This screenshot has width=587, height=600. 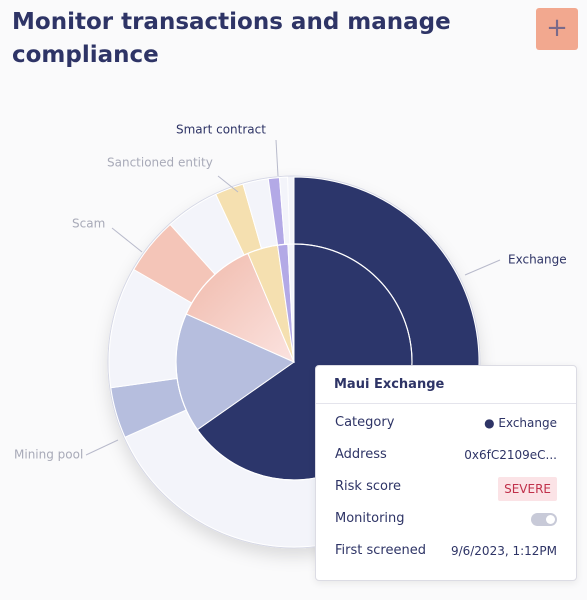 I want to click on label: Smart contract, so click(x=221, y=130).